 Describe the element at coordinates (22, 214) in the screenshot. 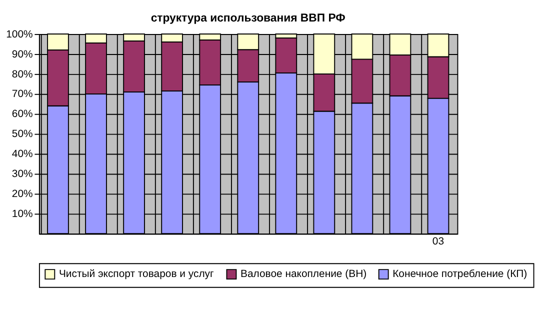

I see `y-tick-label: 10%` at that location.